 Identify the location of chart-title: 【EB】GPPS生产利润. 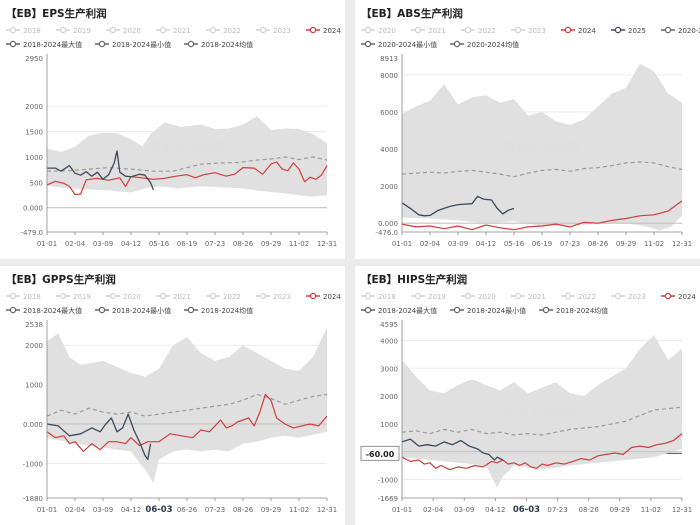
(61, 279).